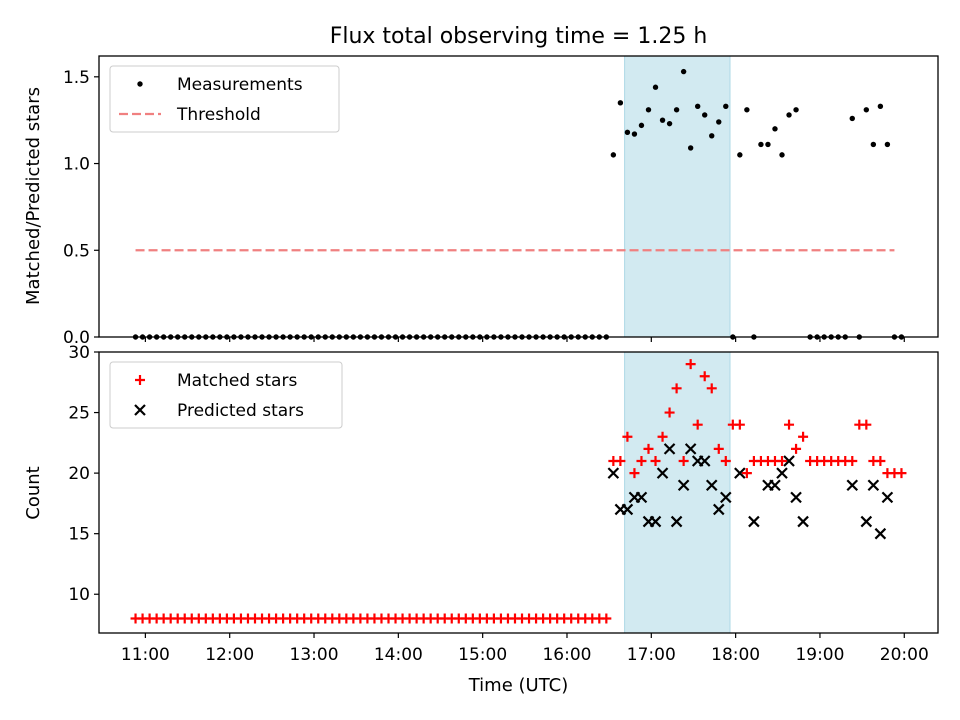 The image size is (960, 720). What do you see at coordinates (79, 595) in the screenshot?
I see `bottom-y-tick-label: 10` at bounding box center [79, 595].